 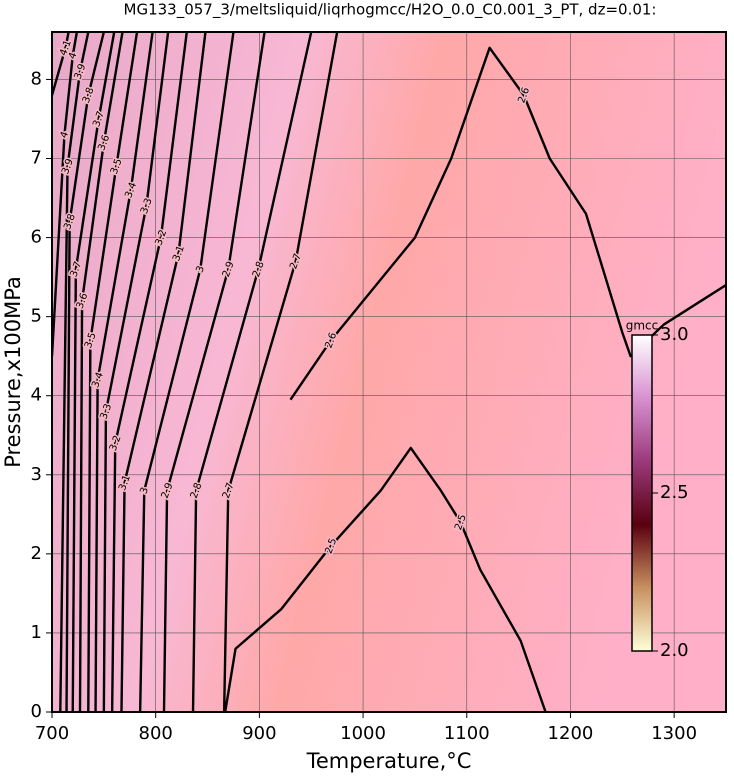 I want to click on x-tick-label: 1300, so click(x=674, y=733).